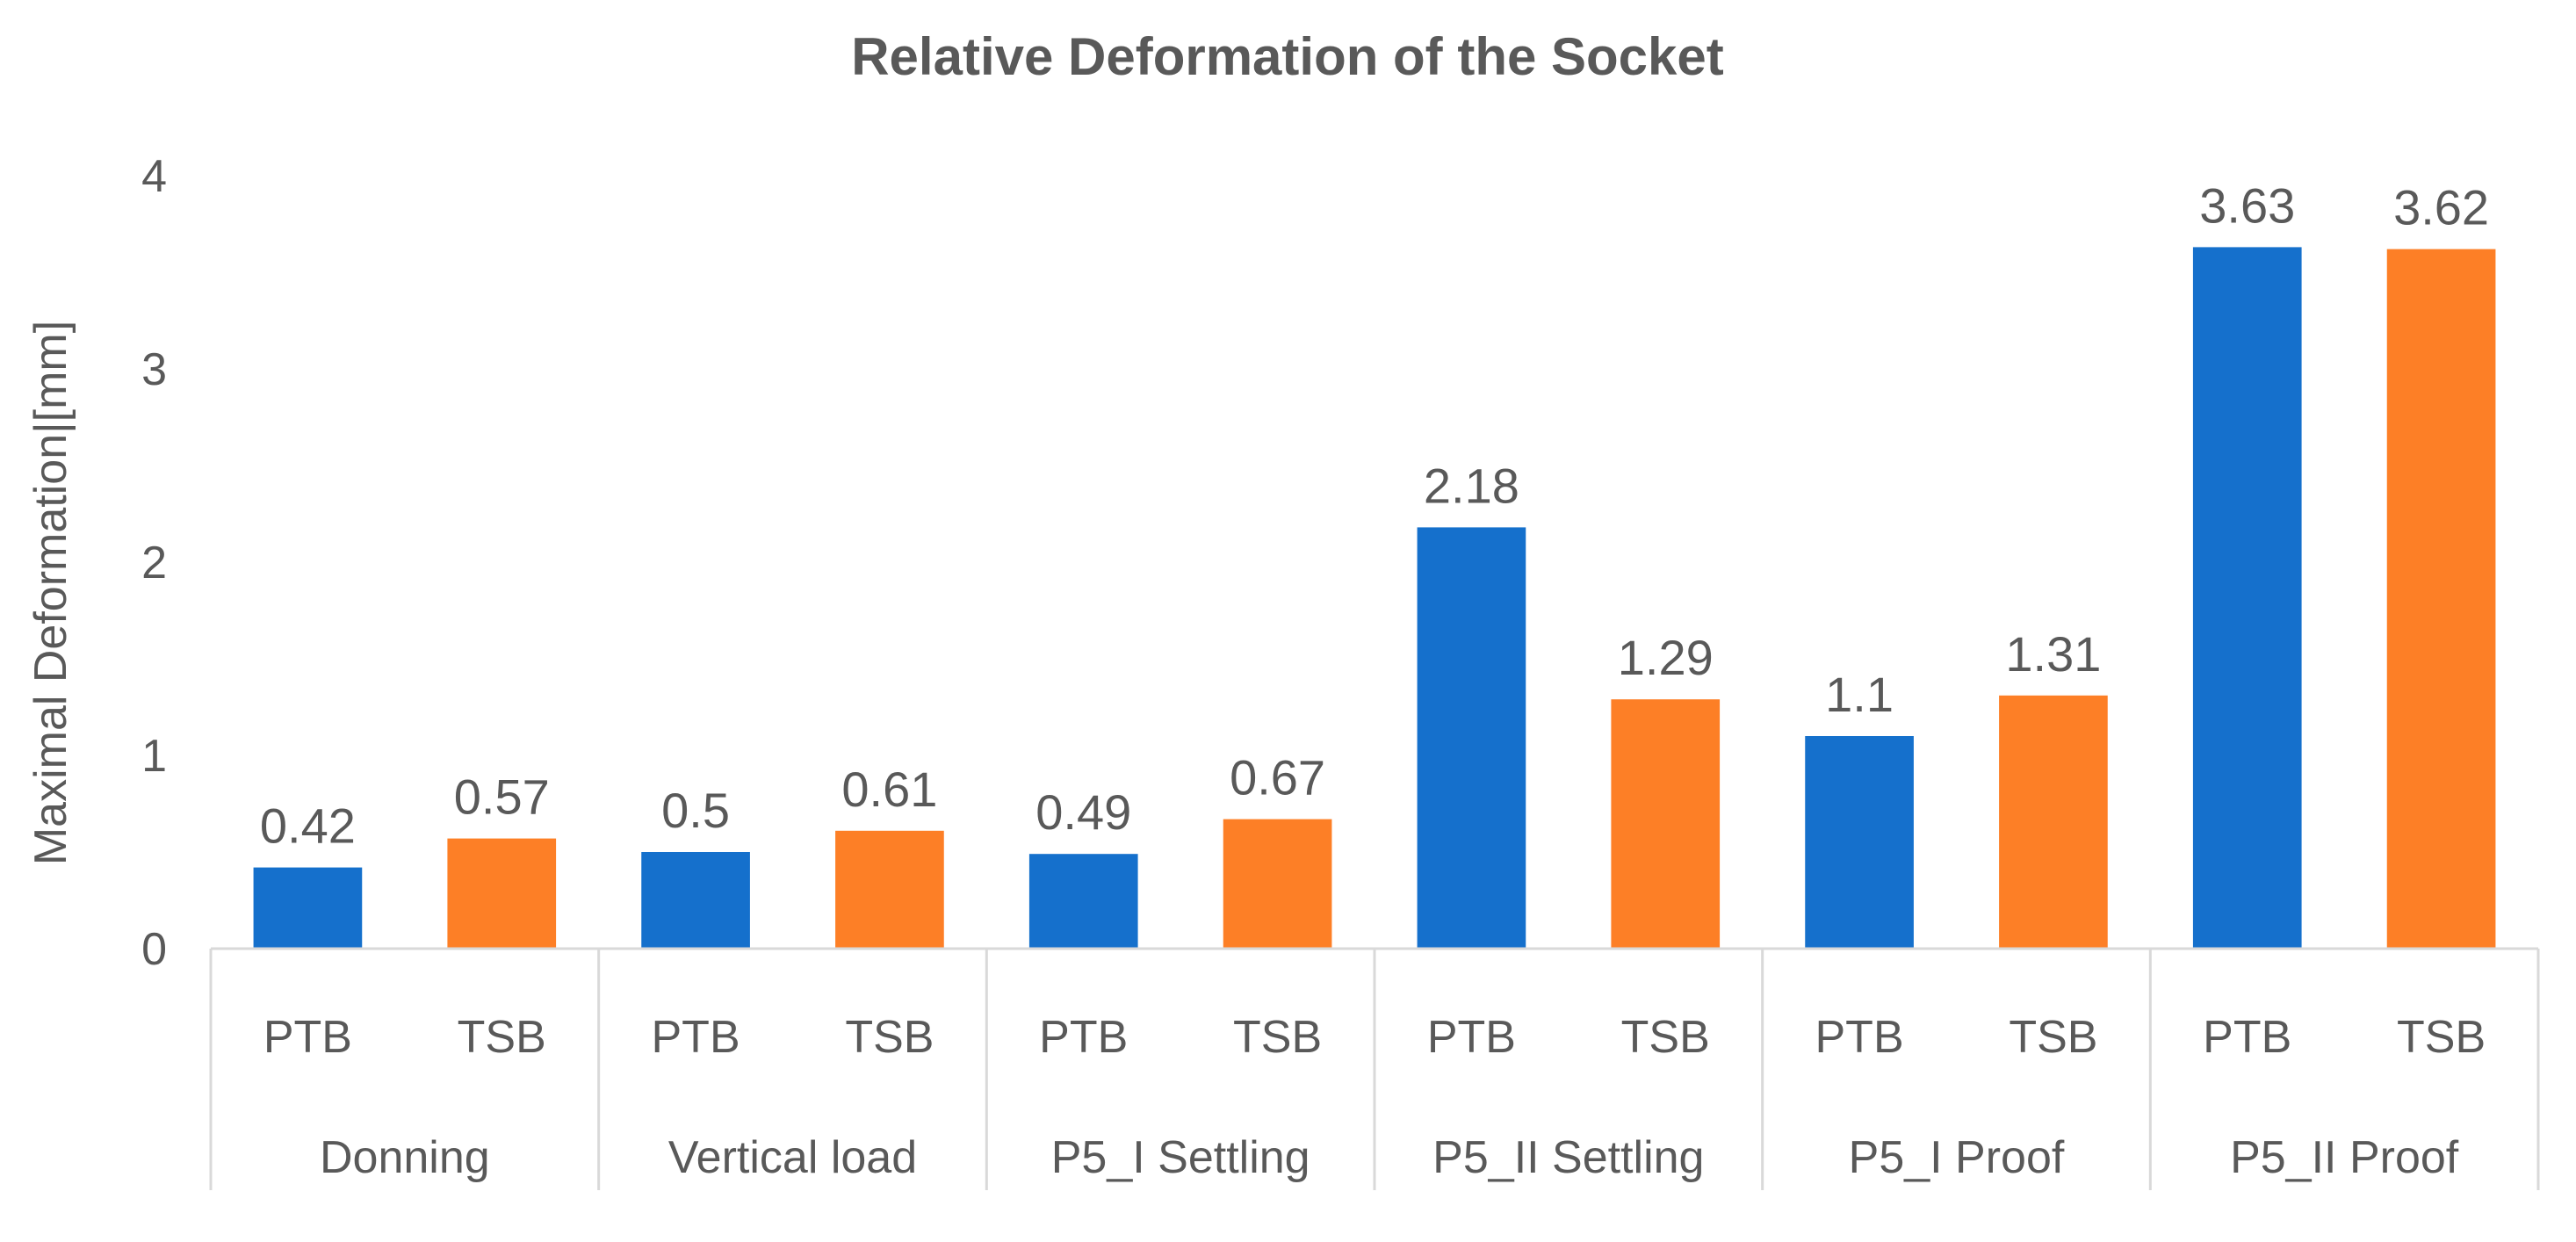  Describe the element at coordinates (1083, 812) in the screenshot. I see `data-label: 0.49` at that location.